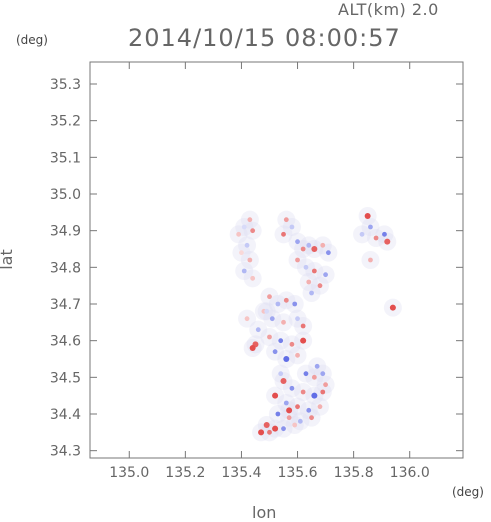 This screenshot has height=522, width=491. What do you see at coordinates (65, 195) in the screenshot?
I see `y-tick-label: 35.0` at bounding box center [65, 195].